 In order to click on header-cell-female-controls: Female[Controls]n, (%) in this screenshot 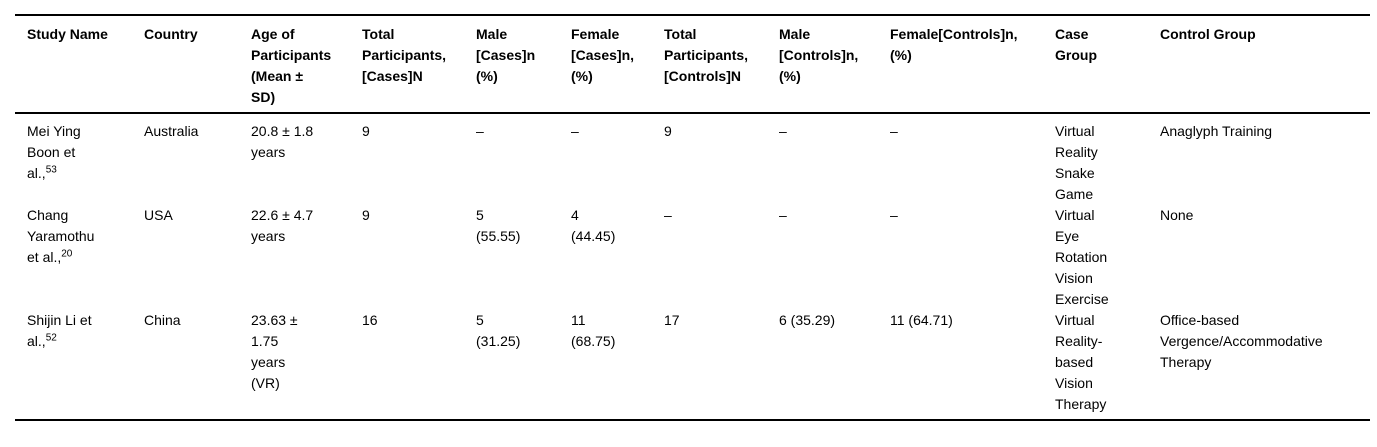, I will do `click(972, 64)`.